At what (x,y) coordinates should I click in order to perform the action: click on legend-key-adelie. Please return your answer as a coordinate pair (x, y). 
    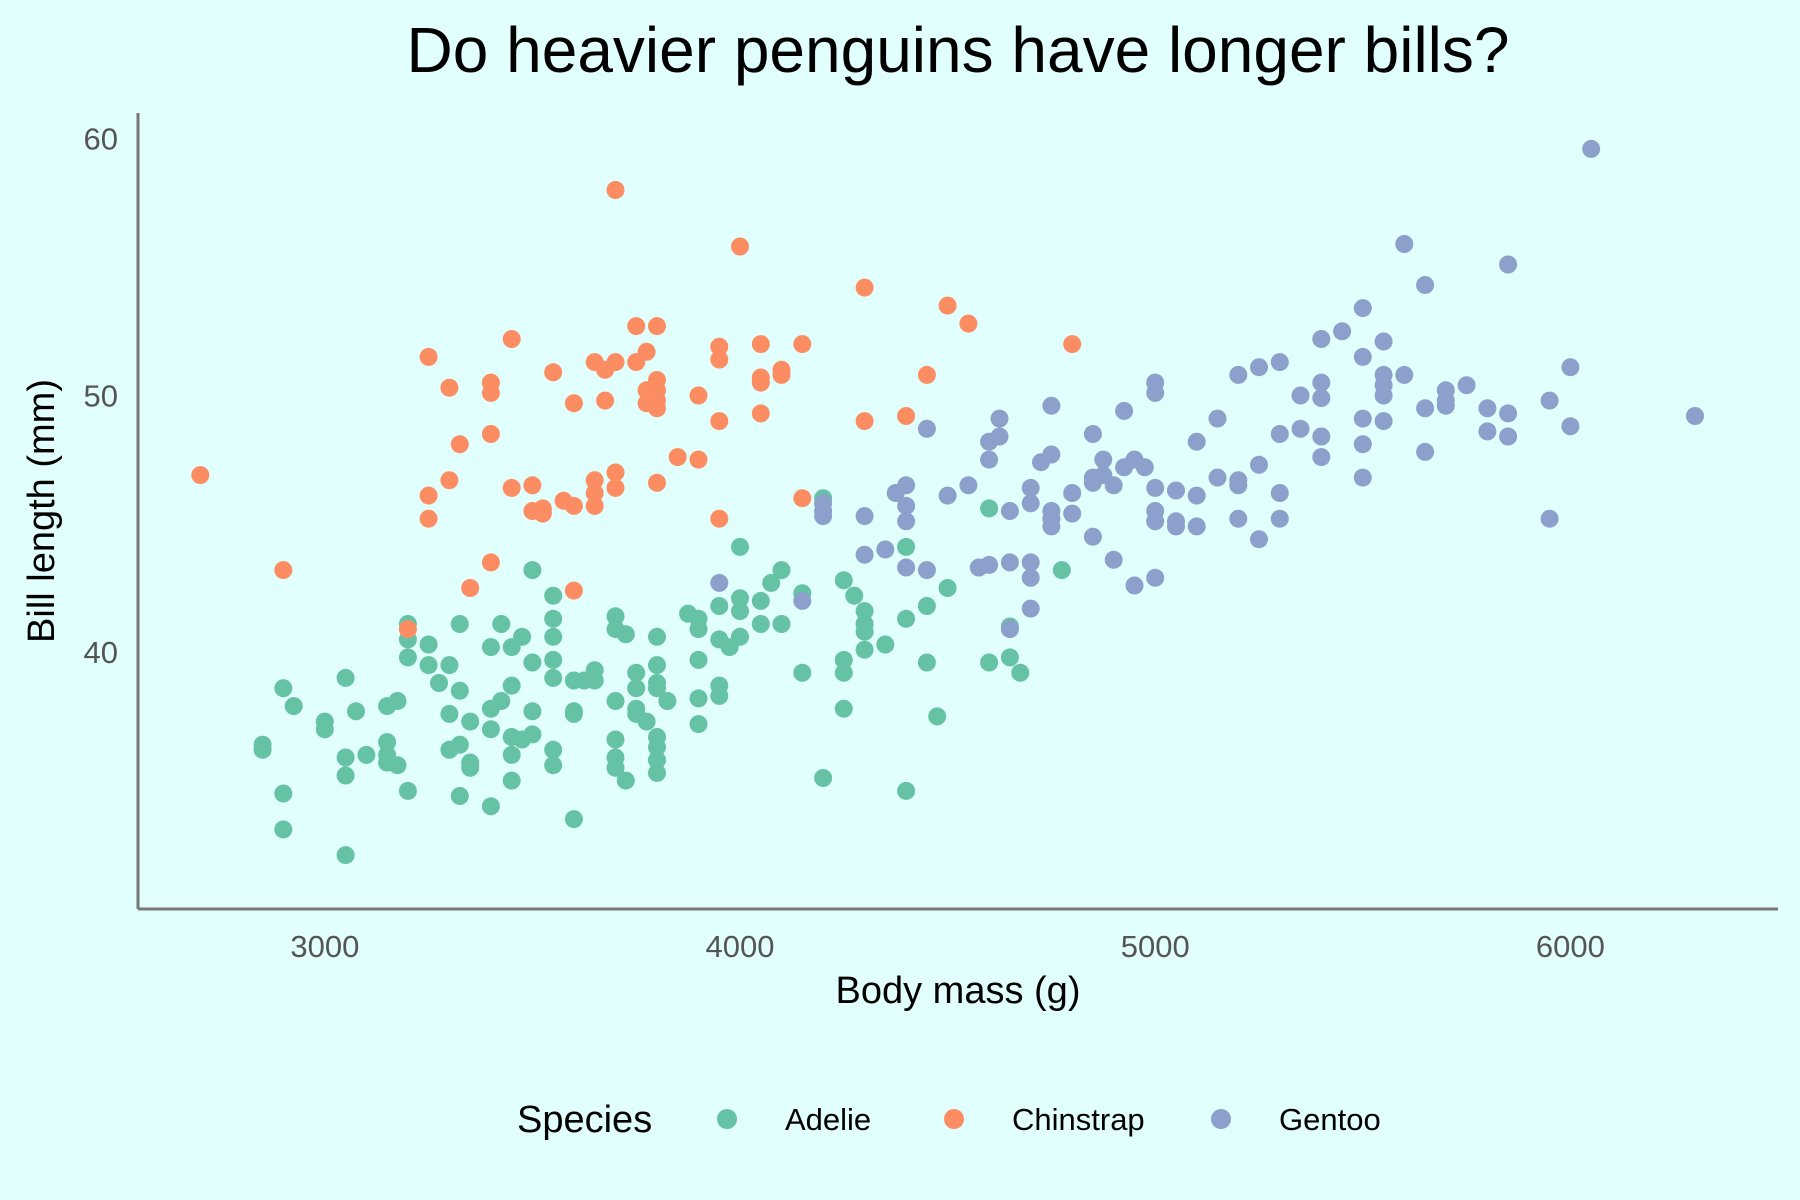
    Looking at the image, I should click on (727, 1119).